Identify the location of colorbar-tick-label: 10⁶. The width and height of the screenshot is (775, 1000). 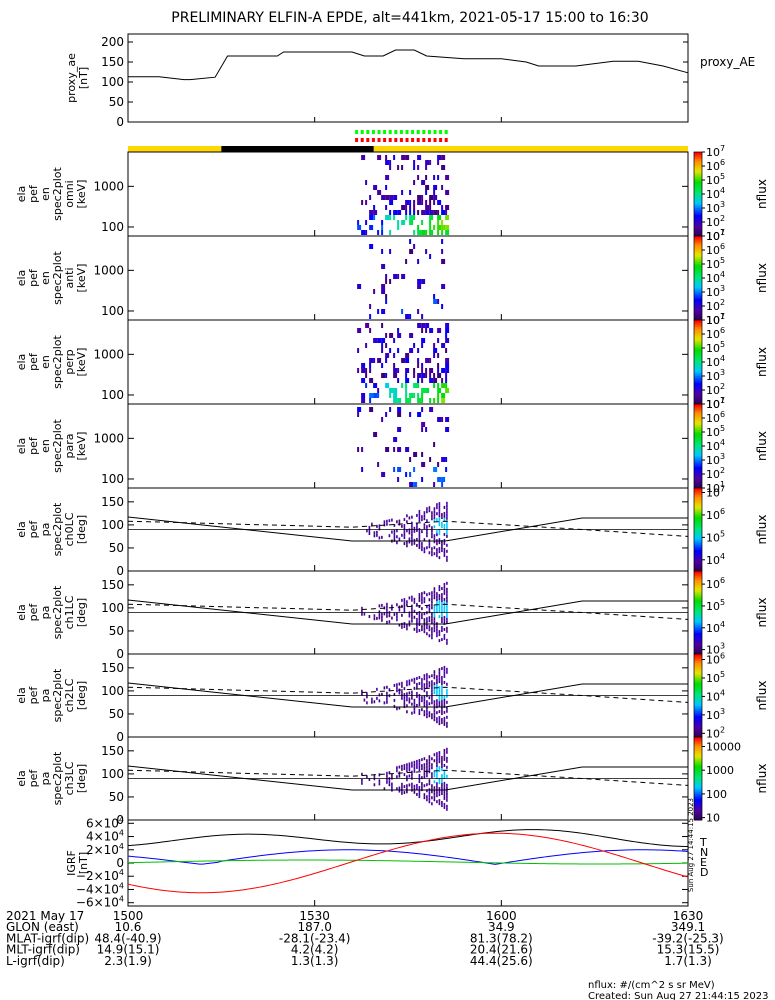
(715, 417).